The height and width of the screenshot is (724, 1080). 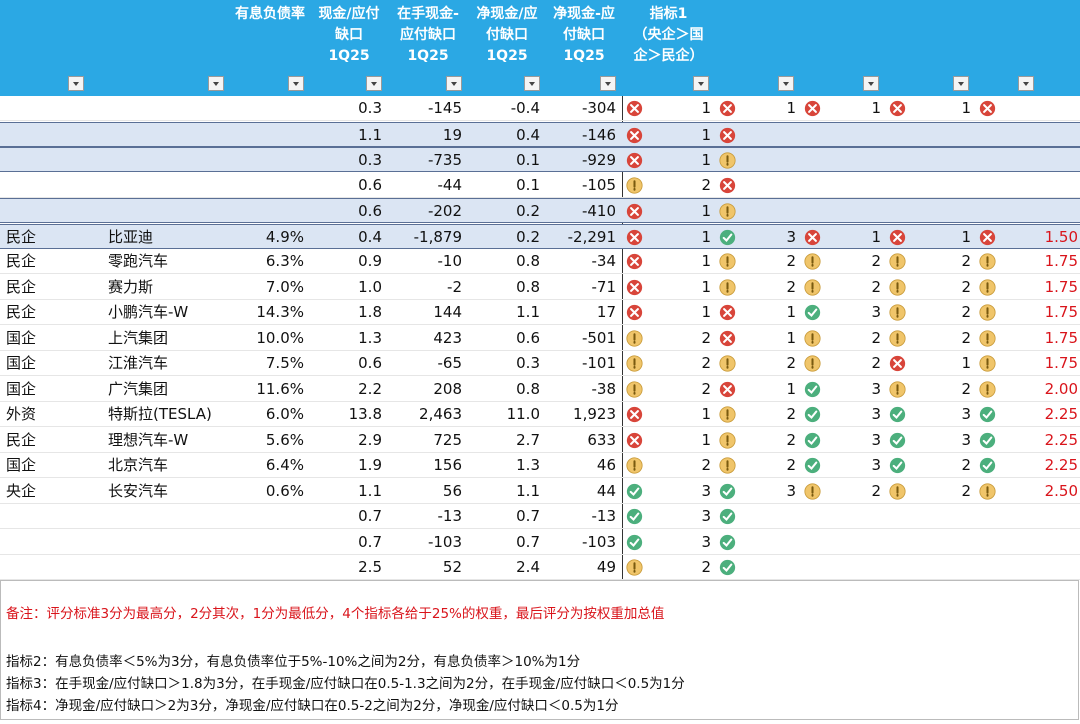 I want to click on table-row: 国企 江淮汽车 7.5% 0.6 -65 0.3 -101 2 2 2 1 1.75, so click(x=540, y=363).